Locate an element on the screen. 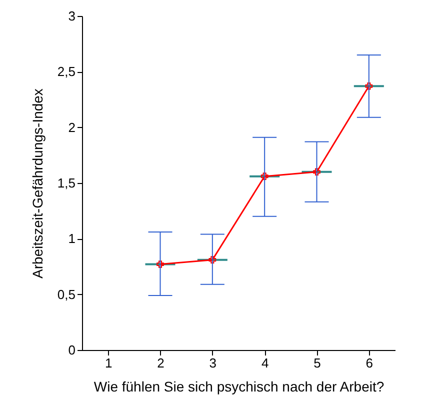  x-tick-label: 6 is located at coordinates (370, 363).